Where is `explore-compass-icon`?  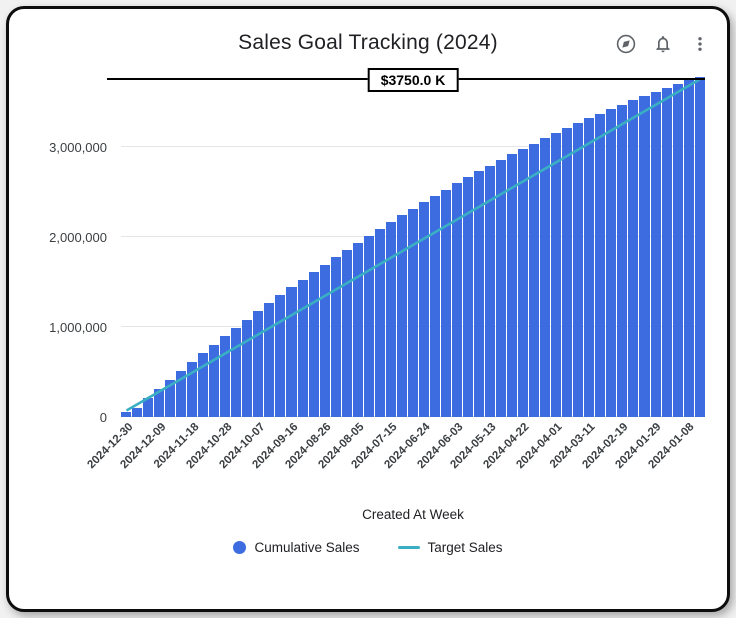 explore-compass-icon is located at coordinates (626, 44).